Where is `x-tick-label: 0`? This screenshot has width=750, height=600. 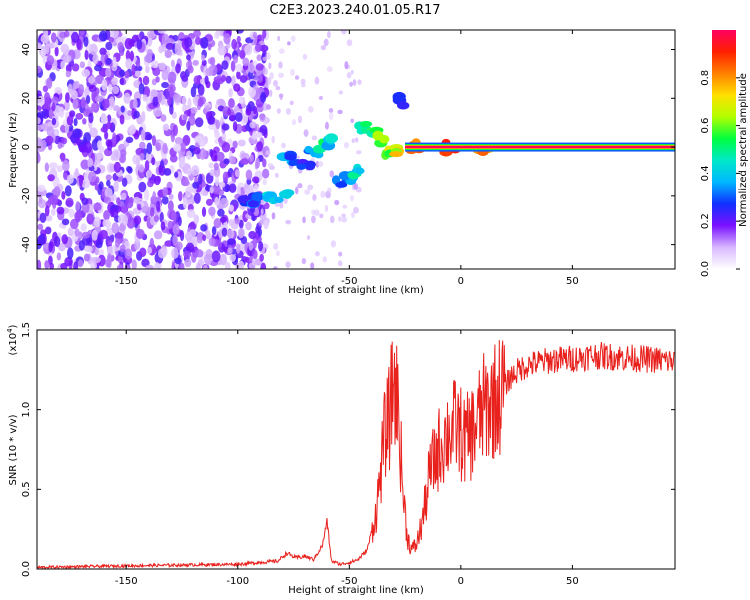
x-tick-label: 0 is located at coordinates (461, 281).